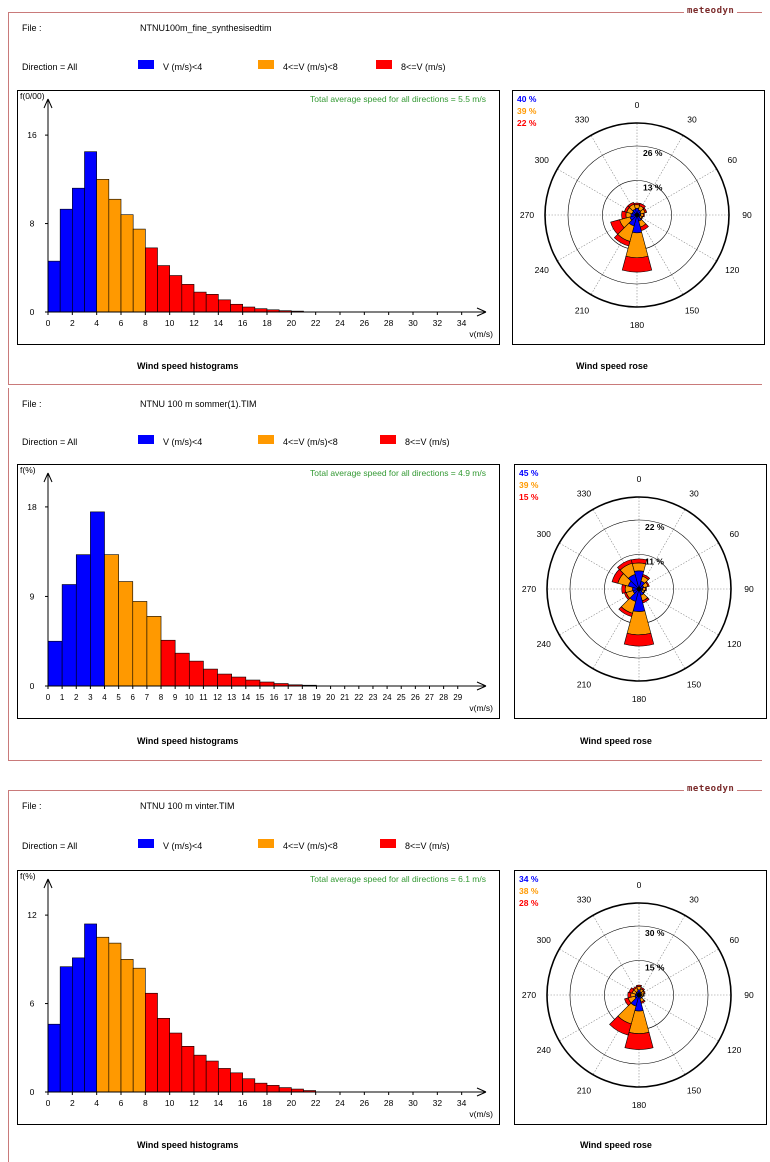 The width and height of the screenshot is (770, 1162). What do you see at coordinates (694, 1090) in the screenshot?
I see `rose-direction-label: 150` at bounding box center [694, 1090].